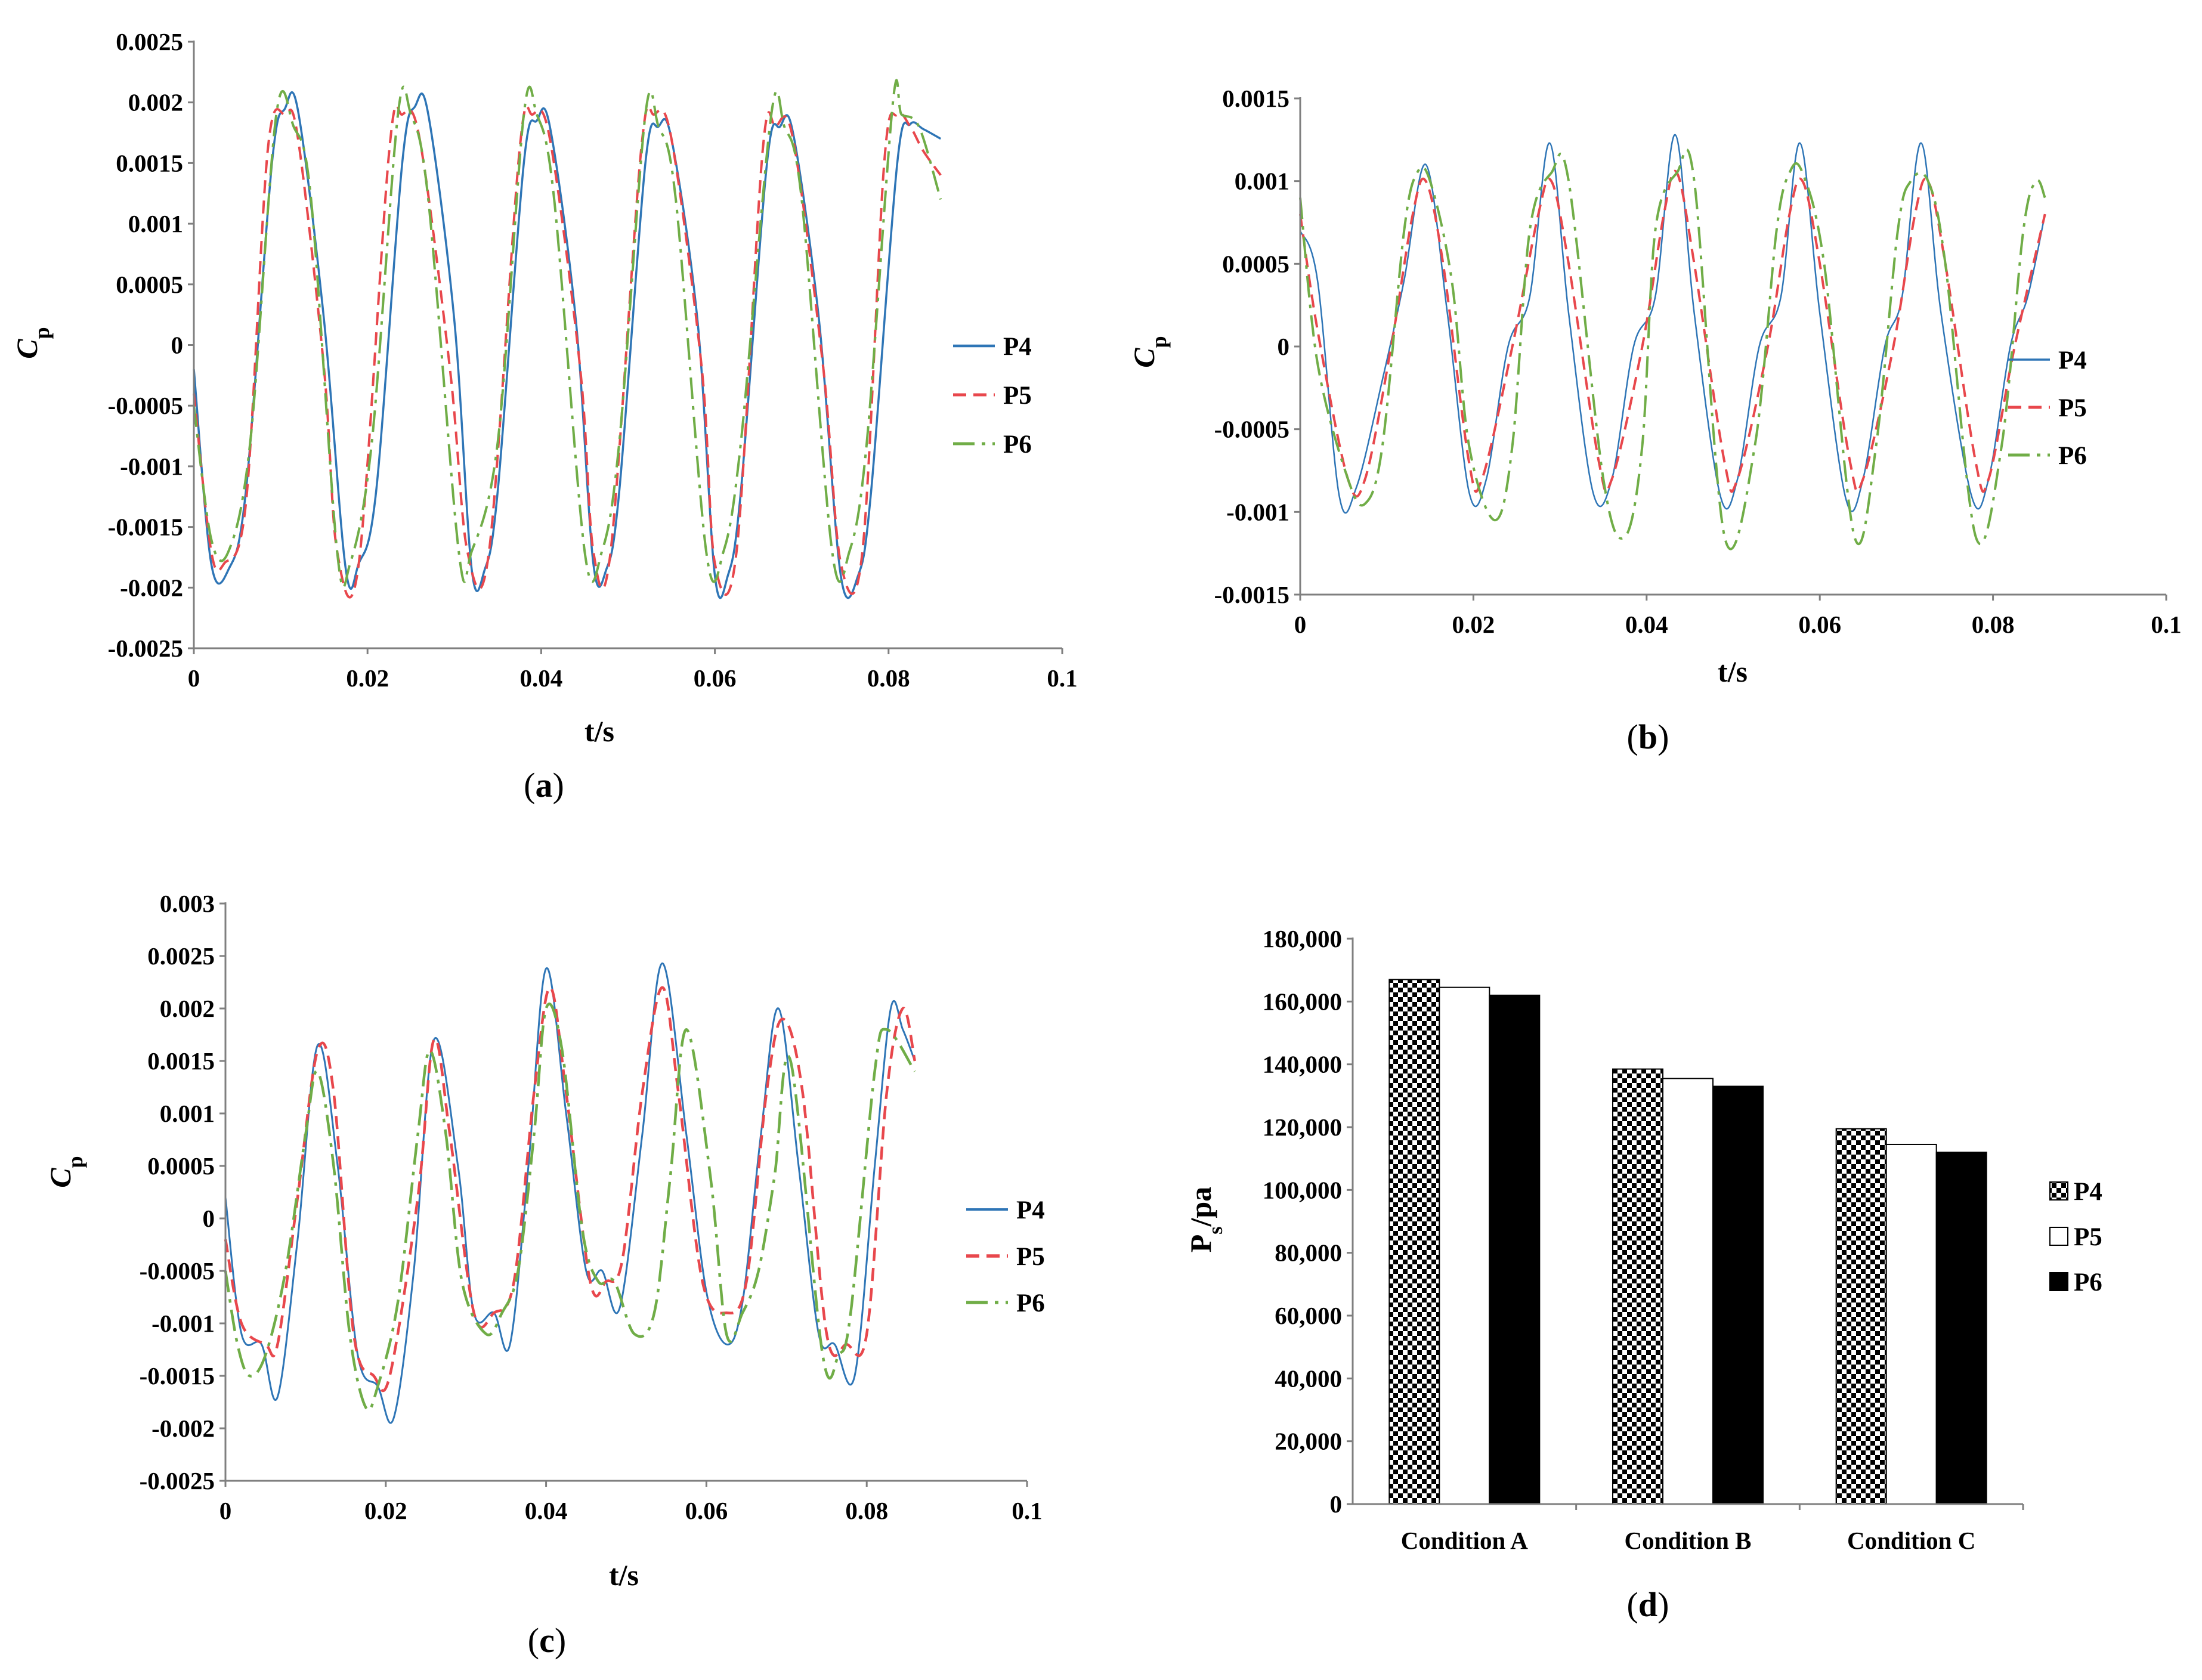  What do you see at coordinates (1256, 263) in the screenshot?
I see `panel-b-ytick-label: 0.0005` at bounding box center [1256, 263].